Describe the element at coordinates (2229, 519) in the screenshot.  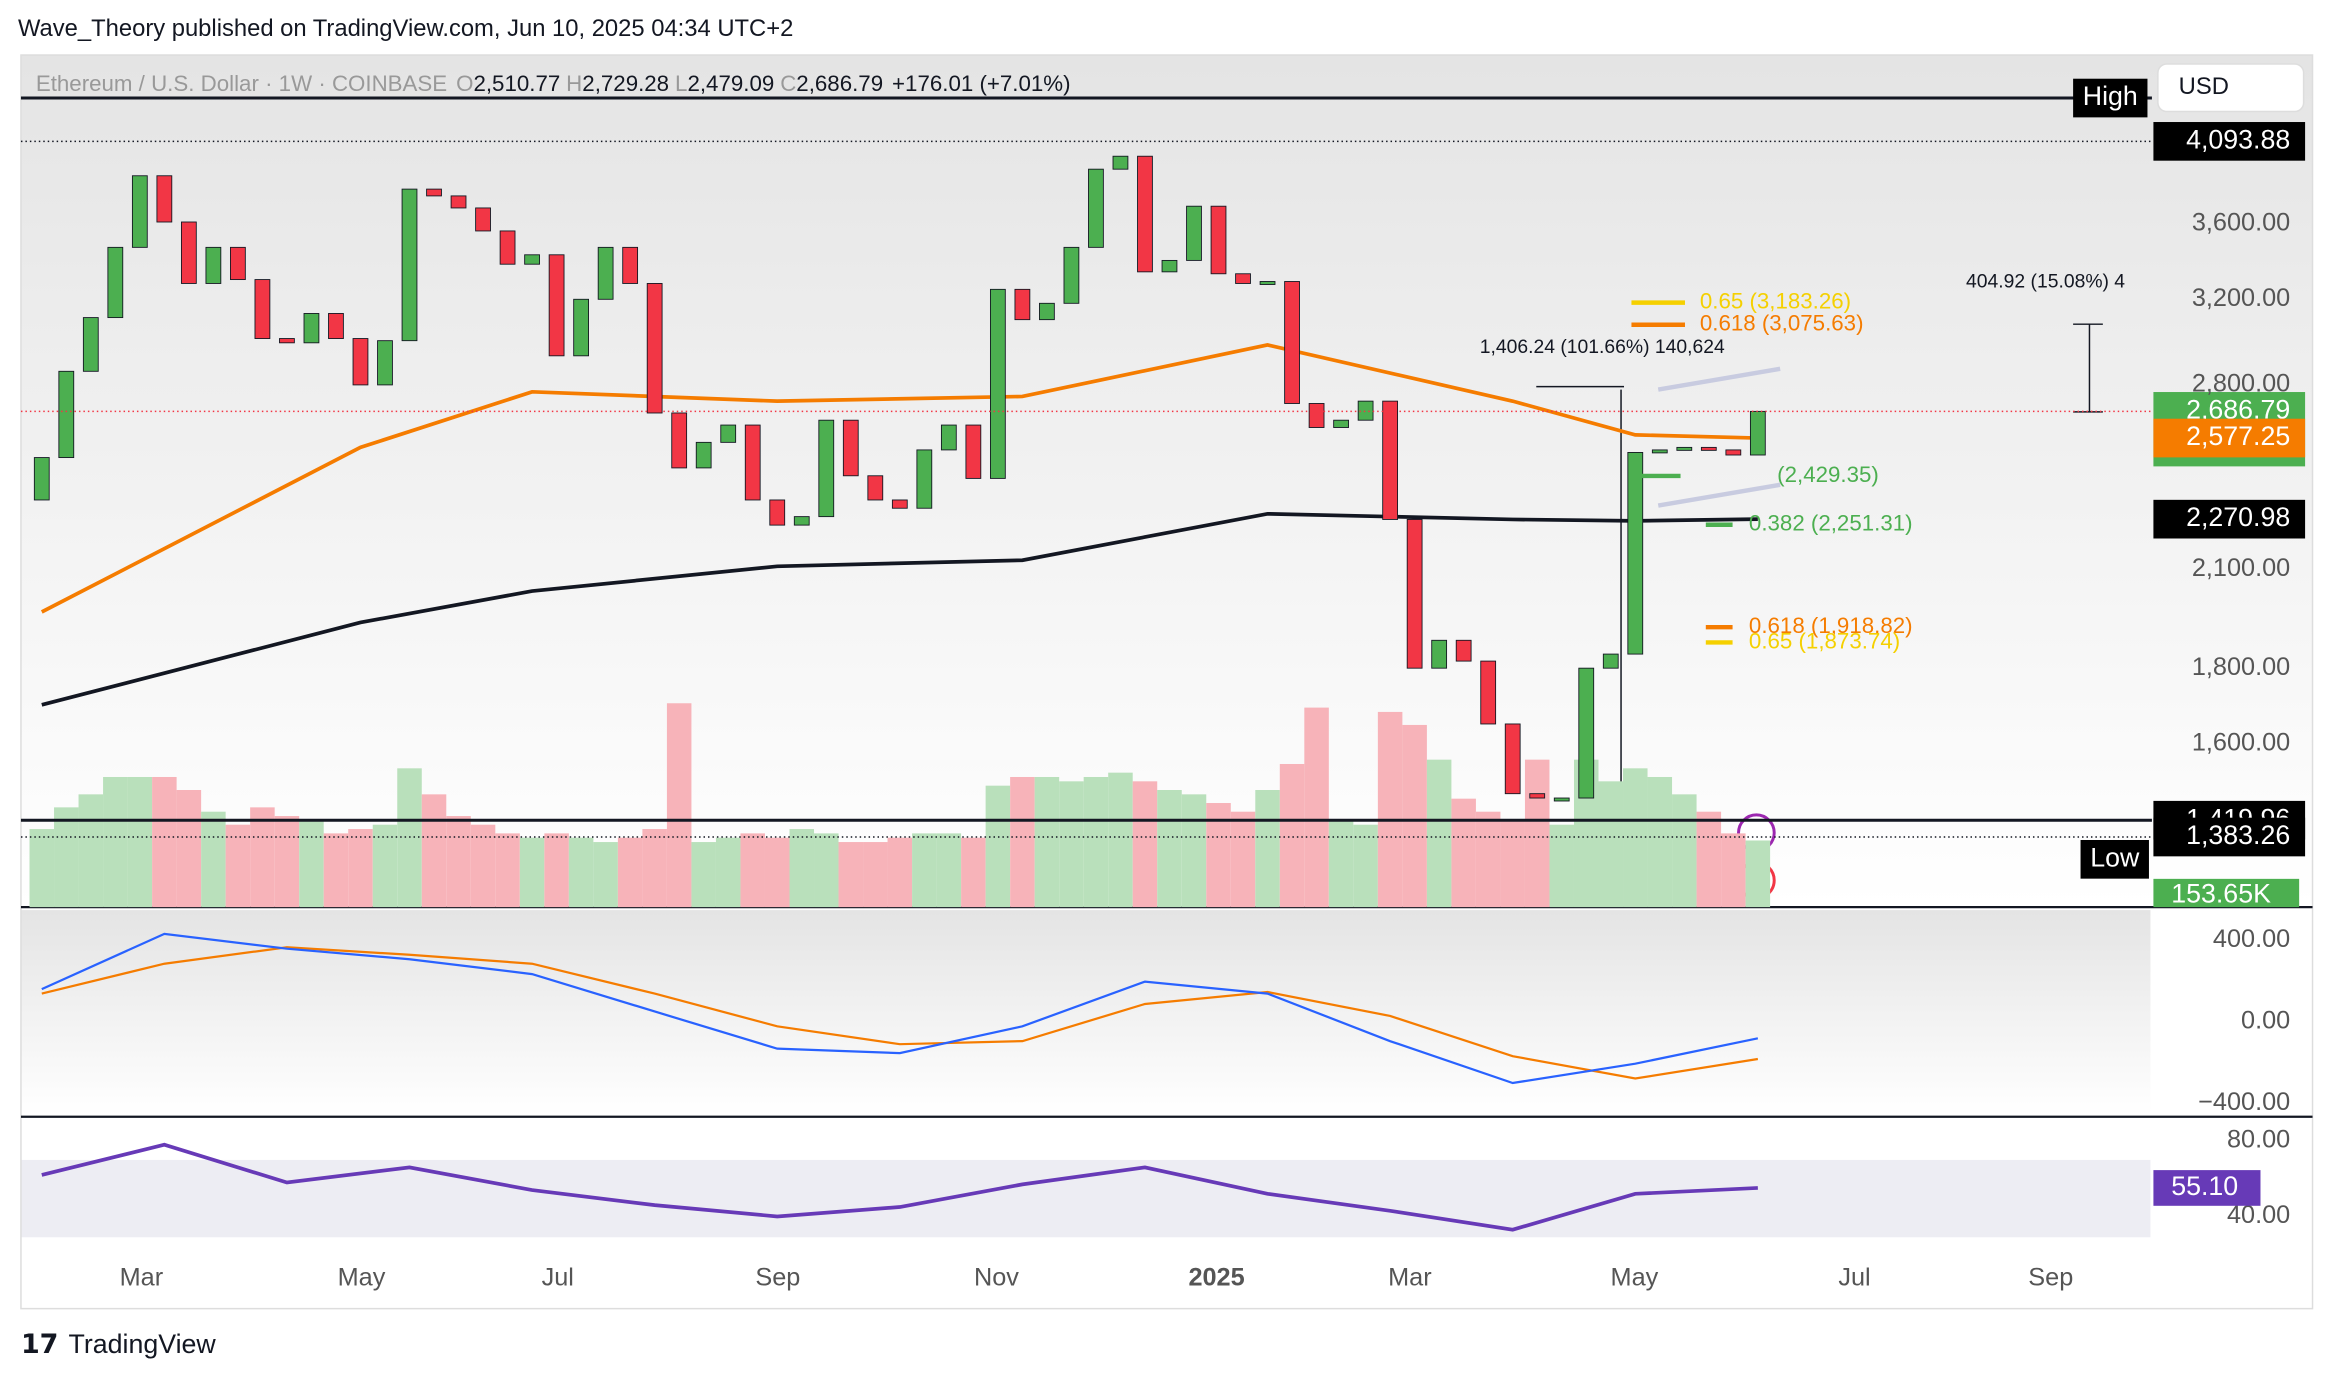
I see `price-badge` at that location.